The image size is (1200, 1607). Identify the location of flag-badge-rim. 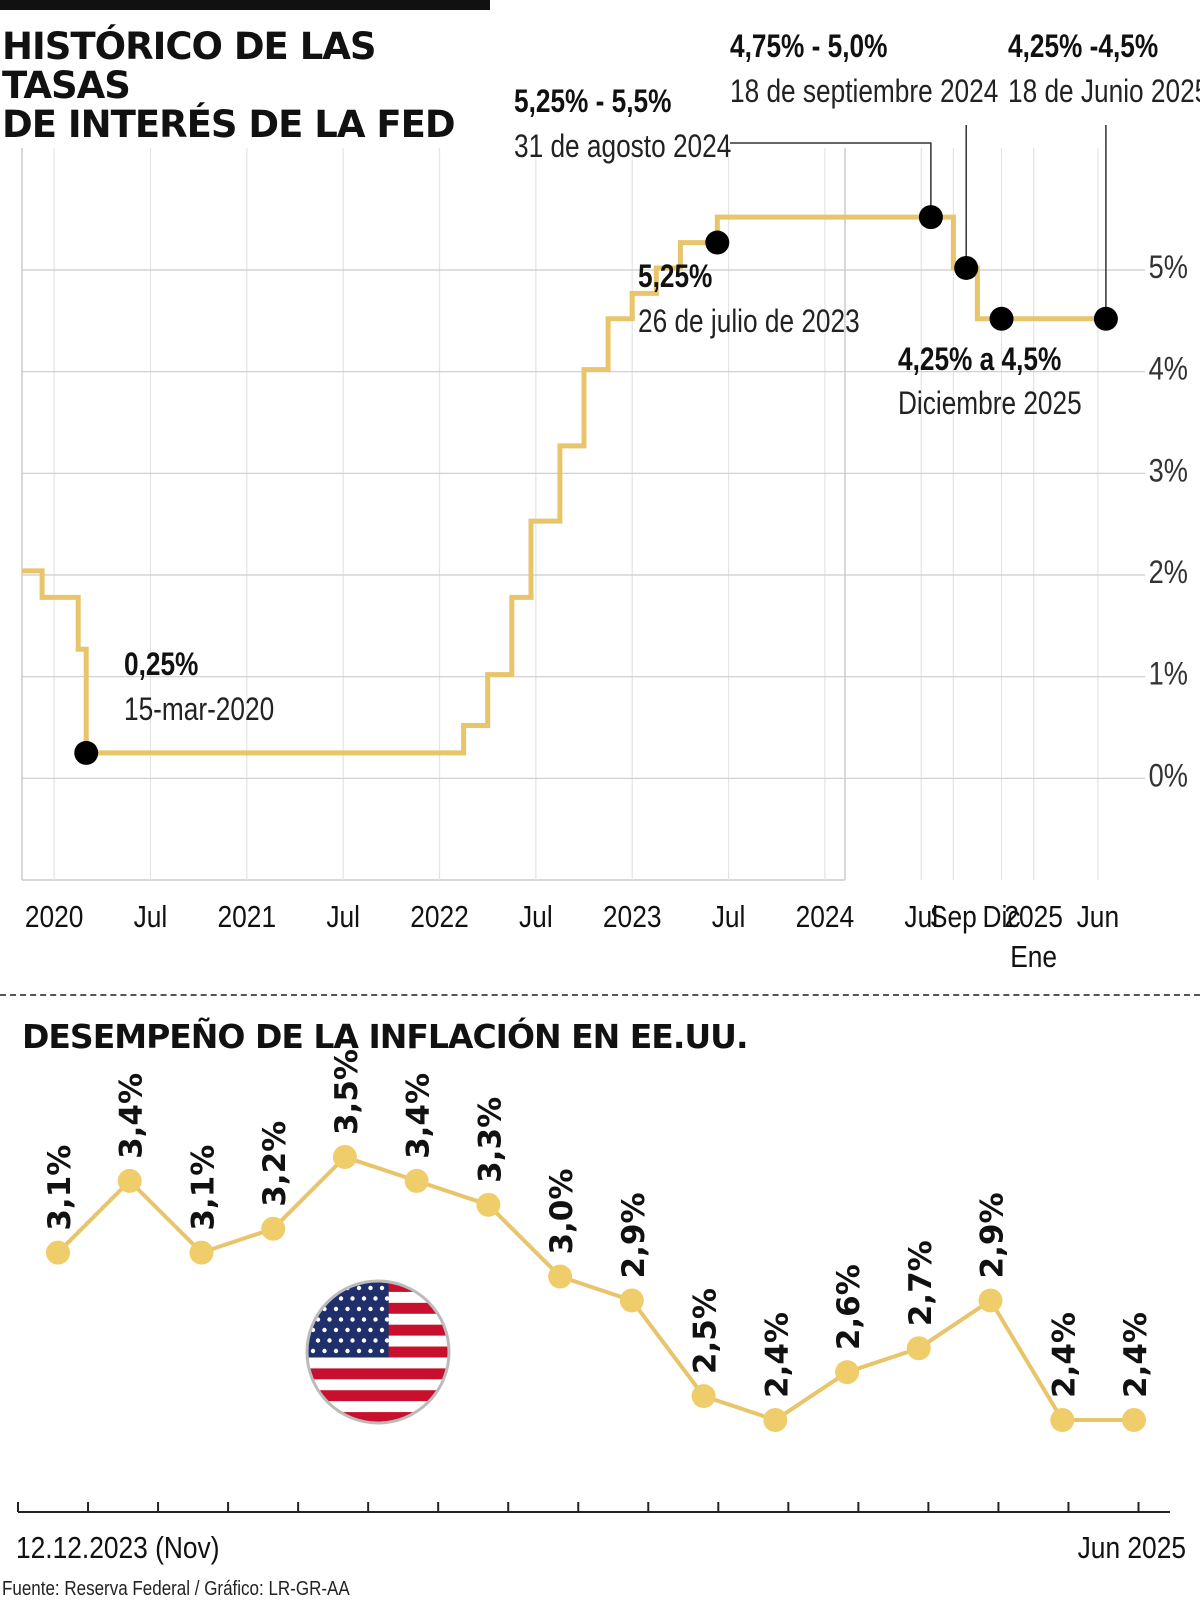
(378, 1352).